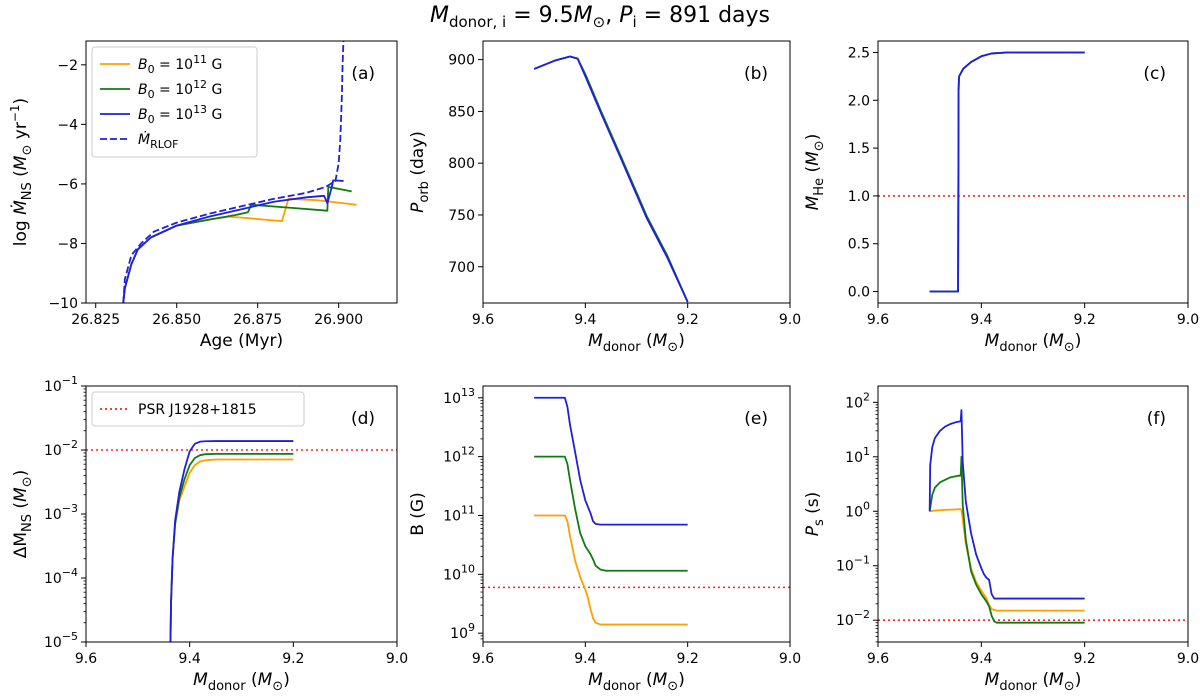 This screenshot has height=699, width=1200. I want to click on panel-label: (f), so click(1156, 419).